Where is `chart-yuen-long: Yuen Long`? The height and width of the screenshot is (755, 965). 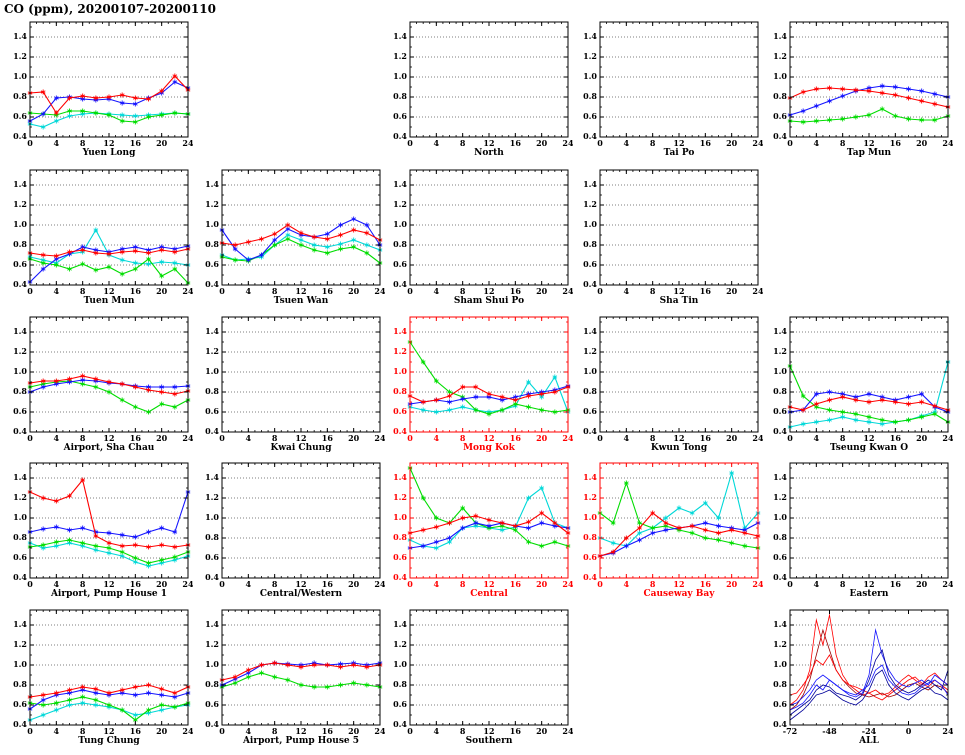 chart-yuen-long: Yuen Long is located at coordinates (96, 89).